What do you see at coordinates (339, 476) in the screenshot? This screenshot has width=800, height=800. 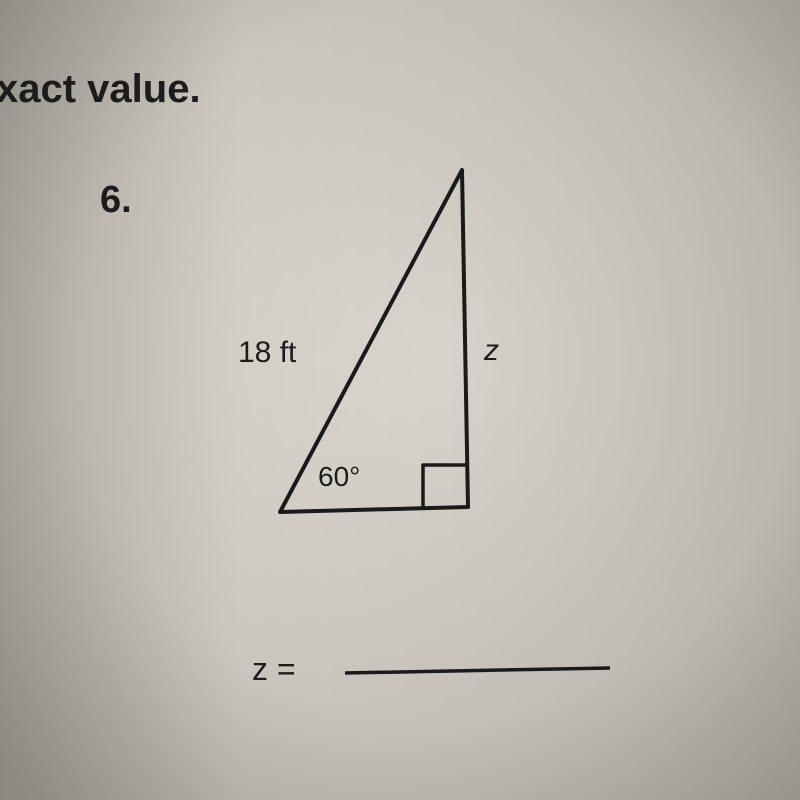 I see `angle-label: 60°` at bounding box center [339, 476].